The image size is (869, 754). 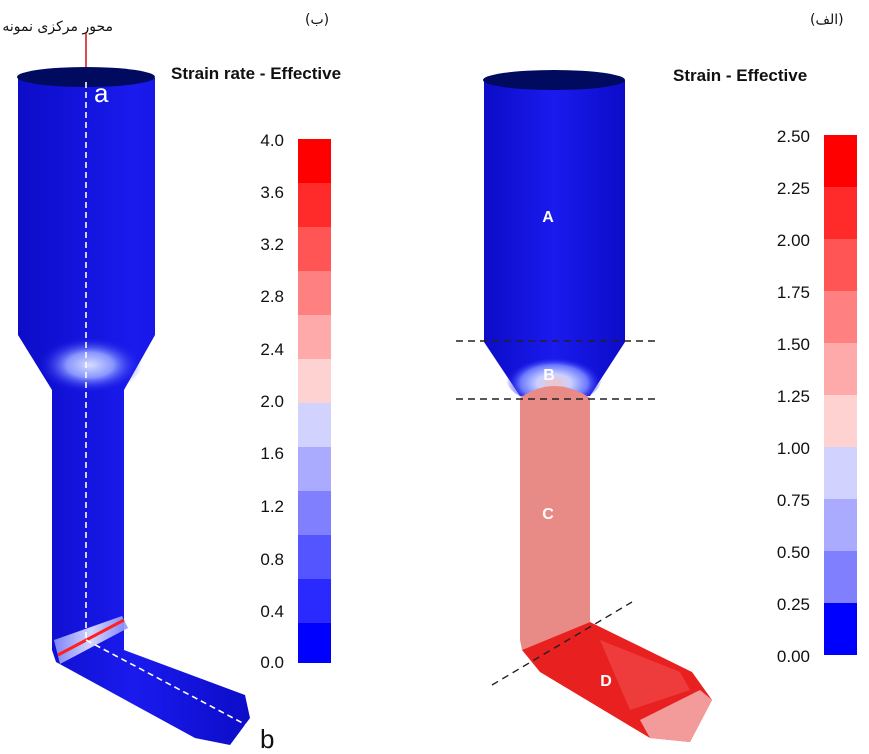 I want to click on tick-right: 0.00, so click(x=793, y=656).